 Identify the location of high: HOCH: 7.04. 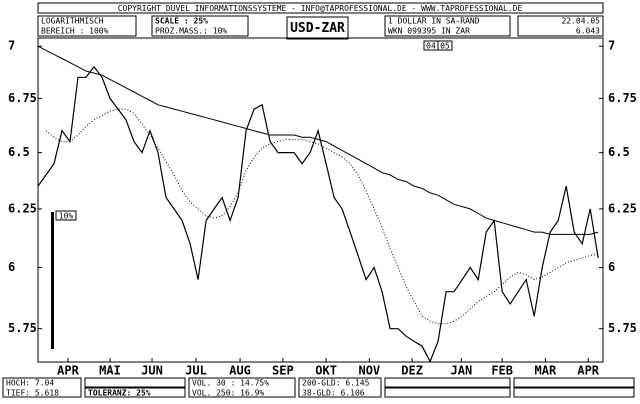
(30, 383).